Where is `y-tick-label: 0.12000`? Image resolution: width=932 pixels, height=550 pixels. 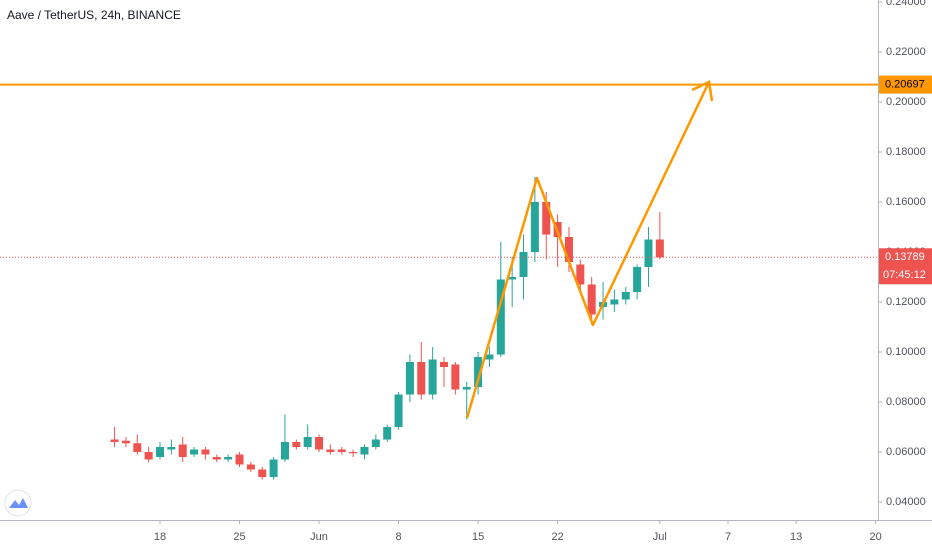
y-tick-label: 0.12000 is located at coordinates (906, 302).